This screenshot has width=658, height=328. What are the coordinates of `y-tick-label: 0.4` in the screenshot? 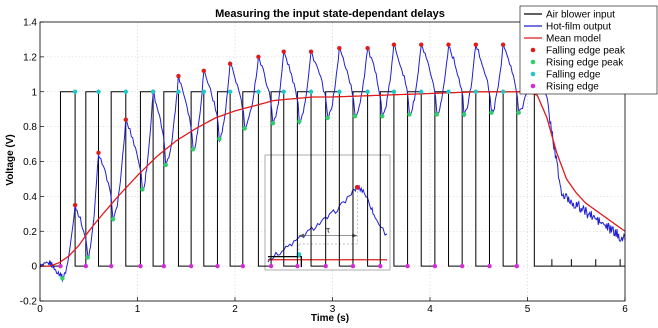 It's located at (30, 197).